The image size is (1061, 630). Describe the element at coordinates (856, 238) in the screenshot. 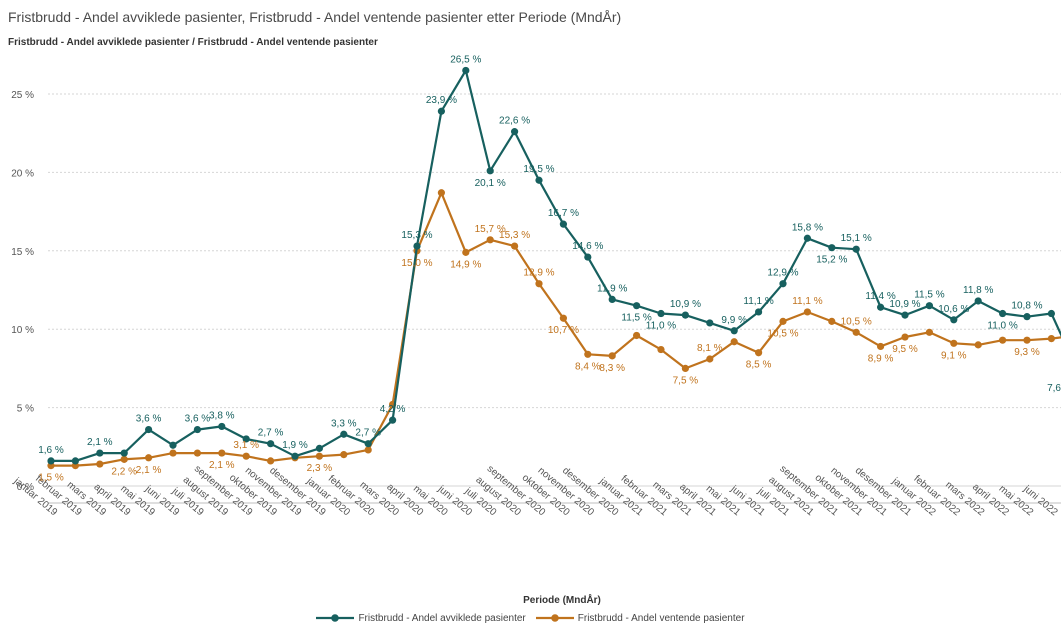

I see `data-label: 15,1 %` at that location.